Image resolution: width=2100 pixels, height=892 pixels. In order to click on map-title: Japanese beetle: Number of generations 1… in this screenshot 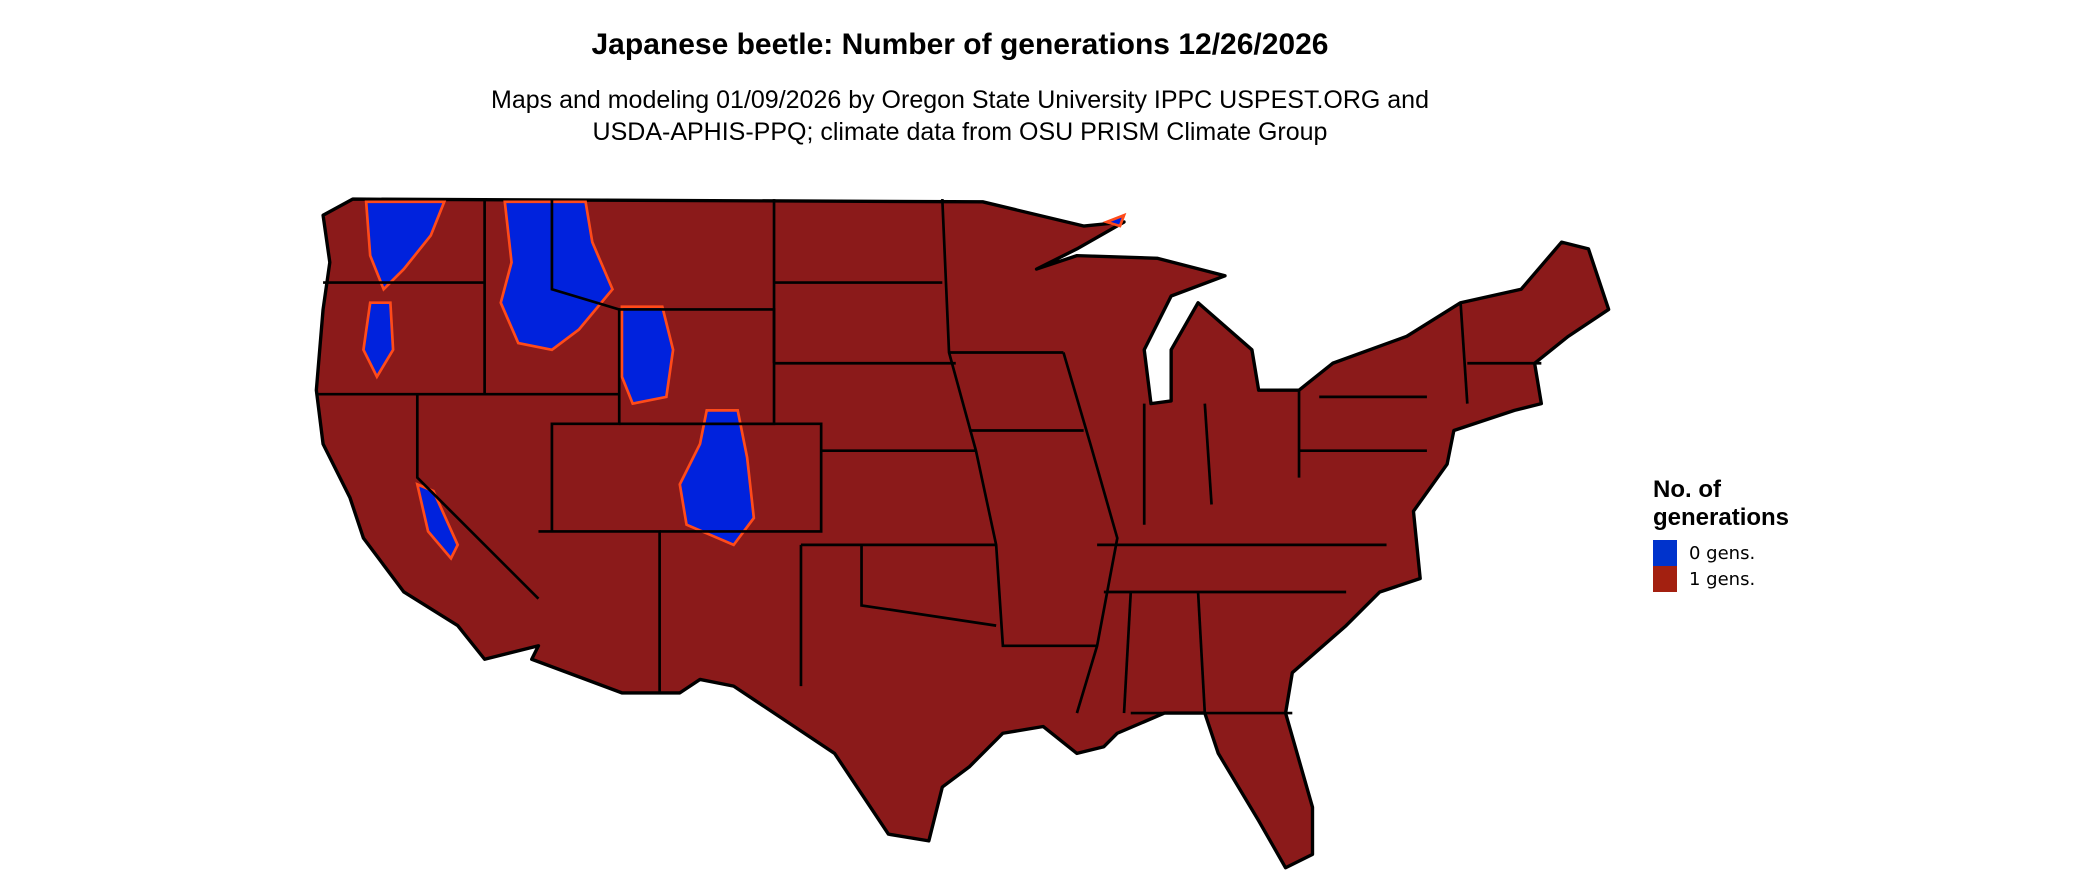, I will do `click(960, 44)`.